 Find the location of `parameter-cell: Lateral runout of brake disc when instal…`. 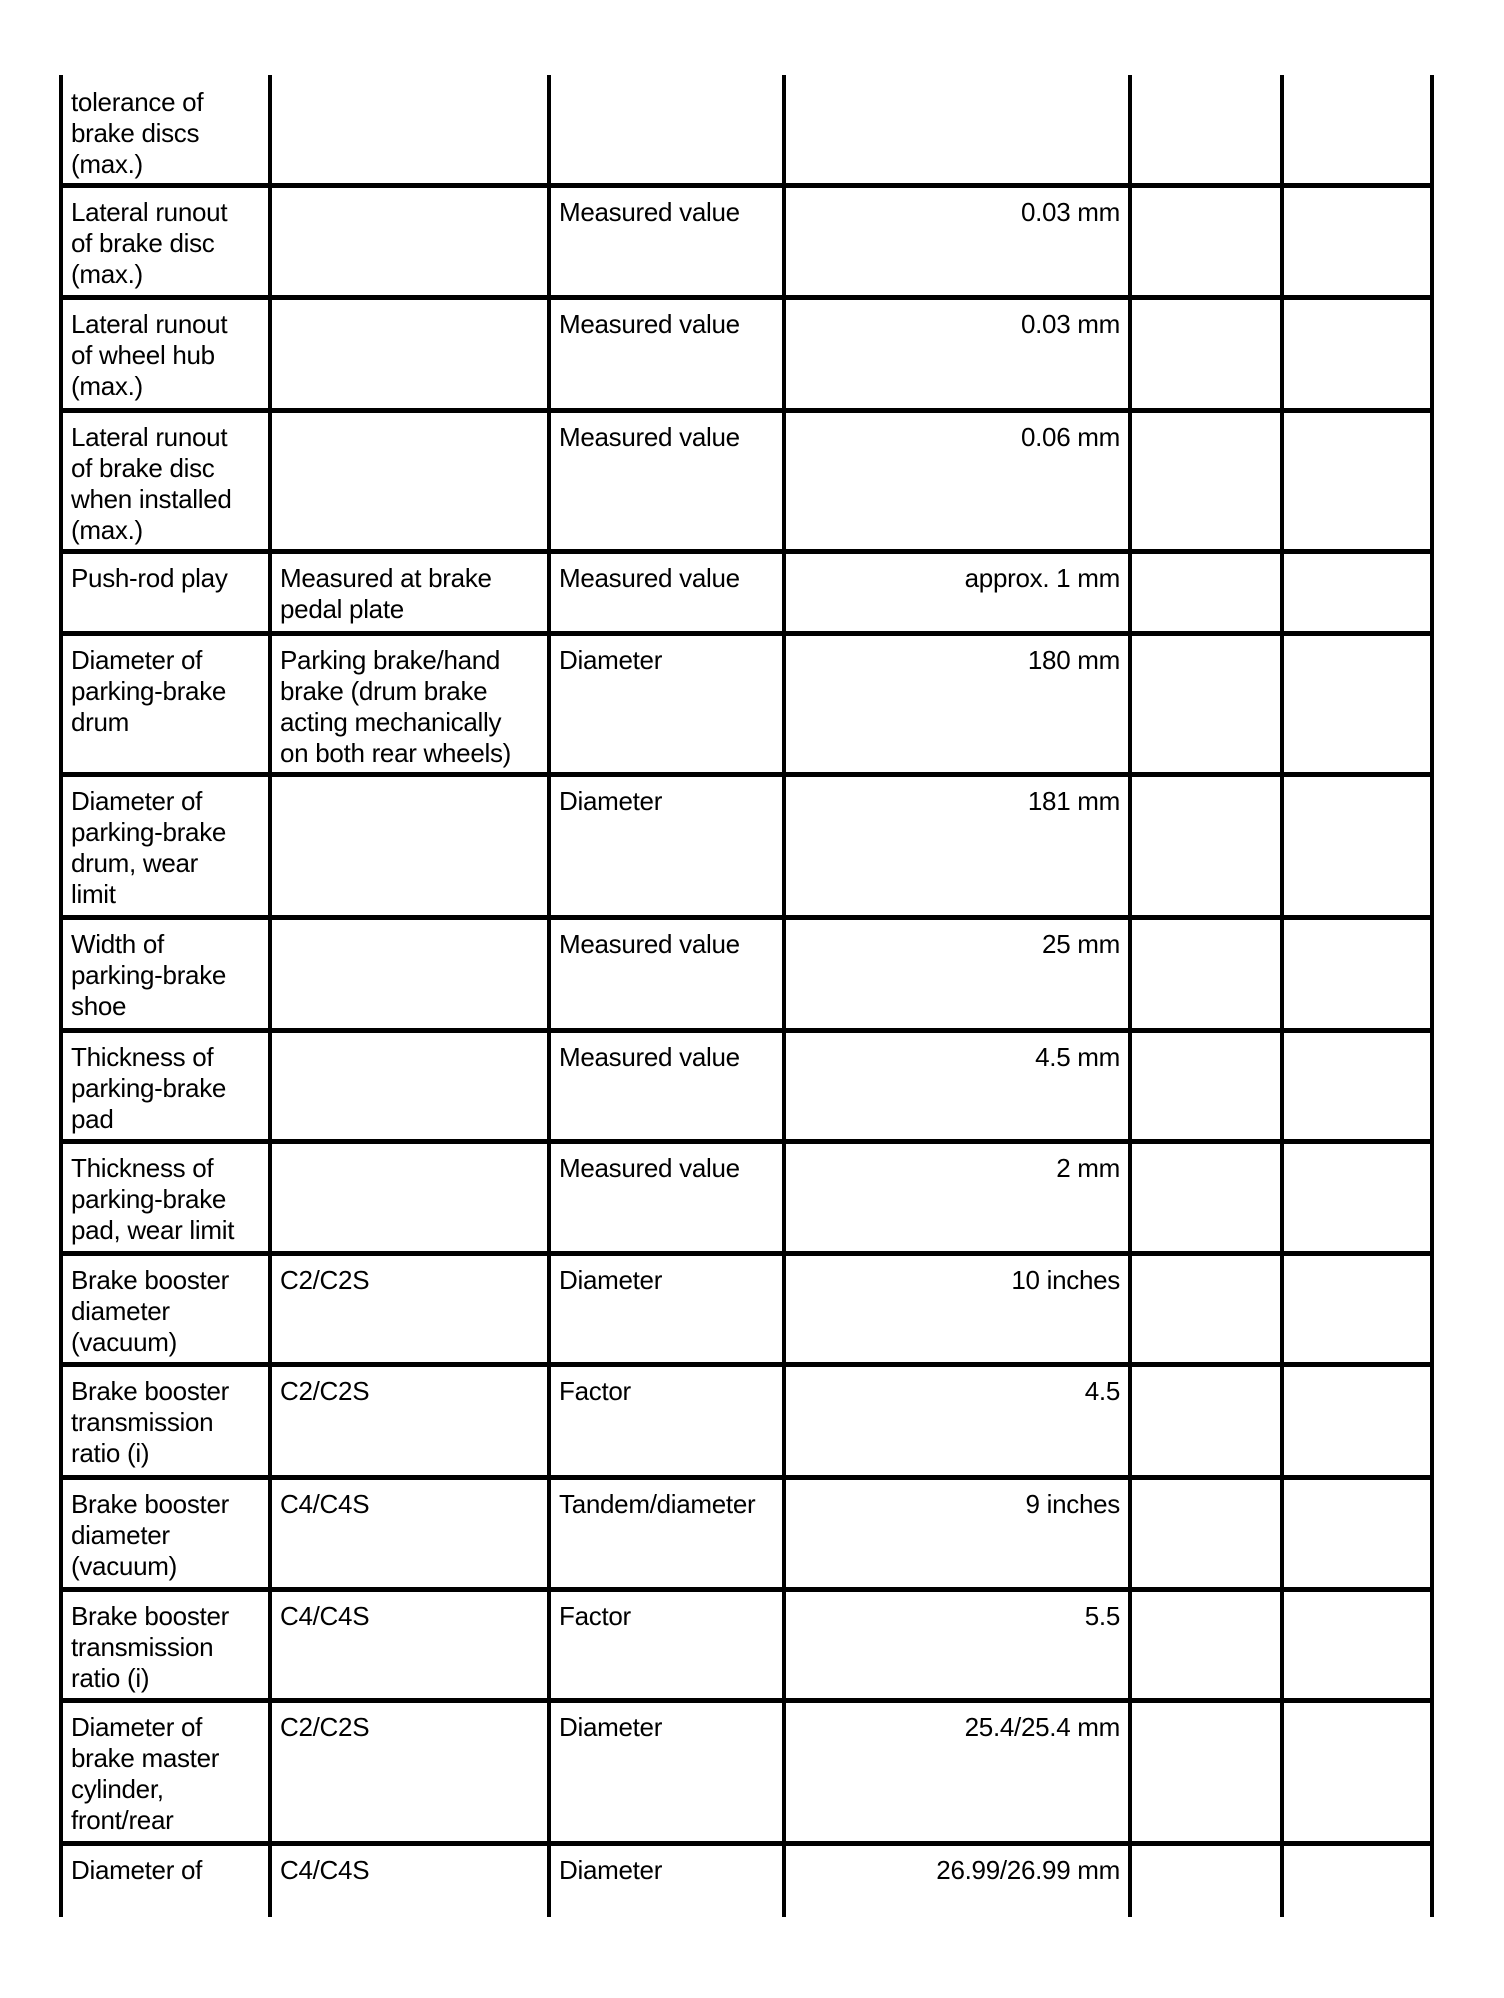

parameter-cell: Lateral runout of brake disc when instal… is located at coordinates (151, 483).